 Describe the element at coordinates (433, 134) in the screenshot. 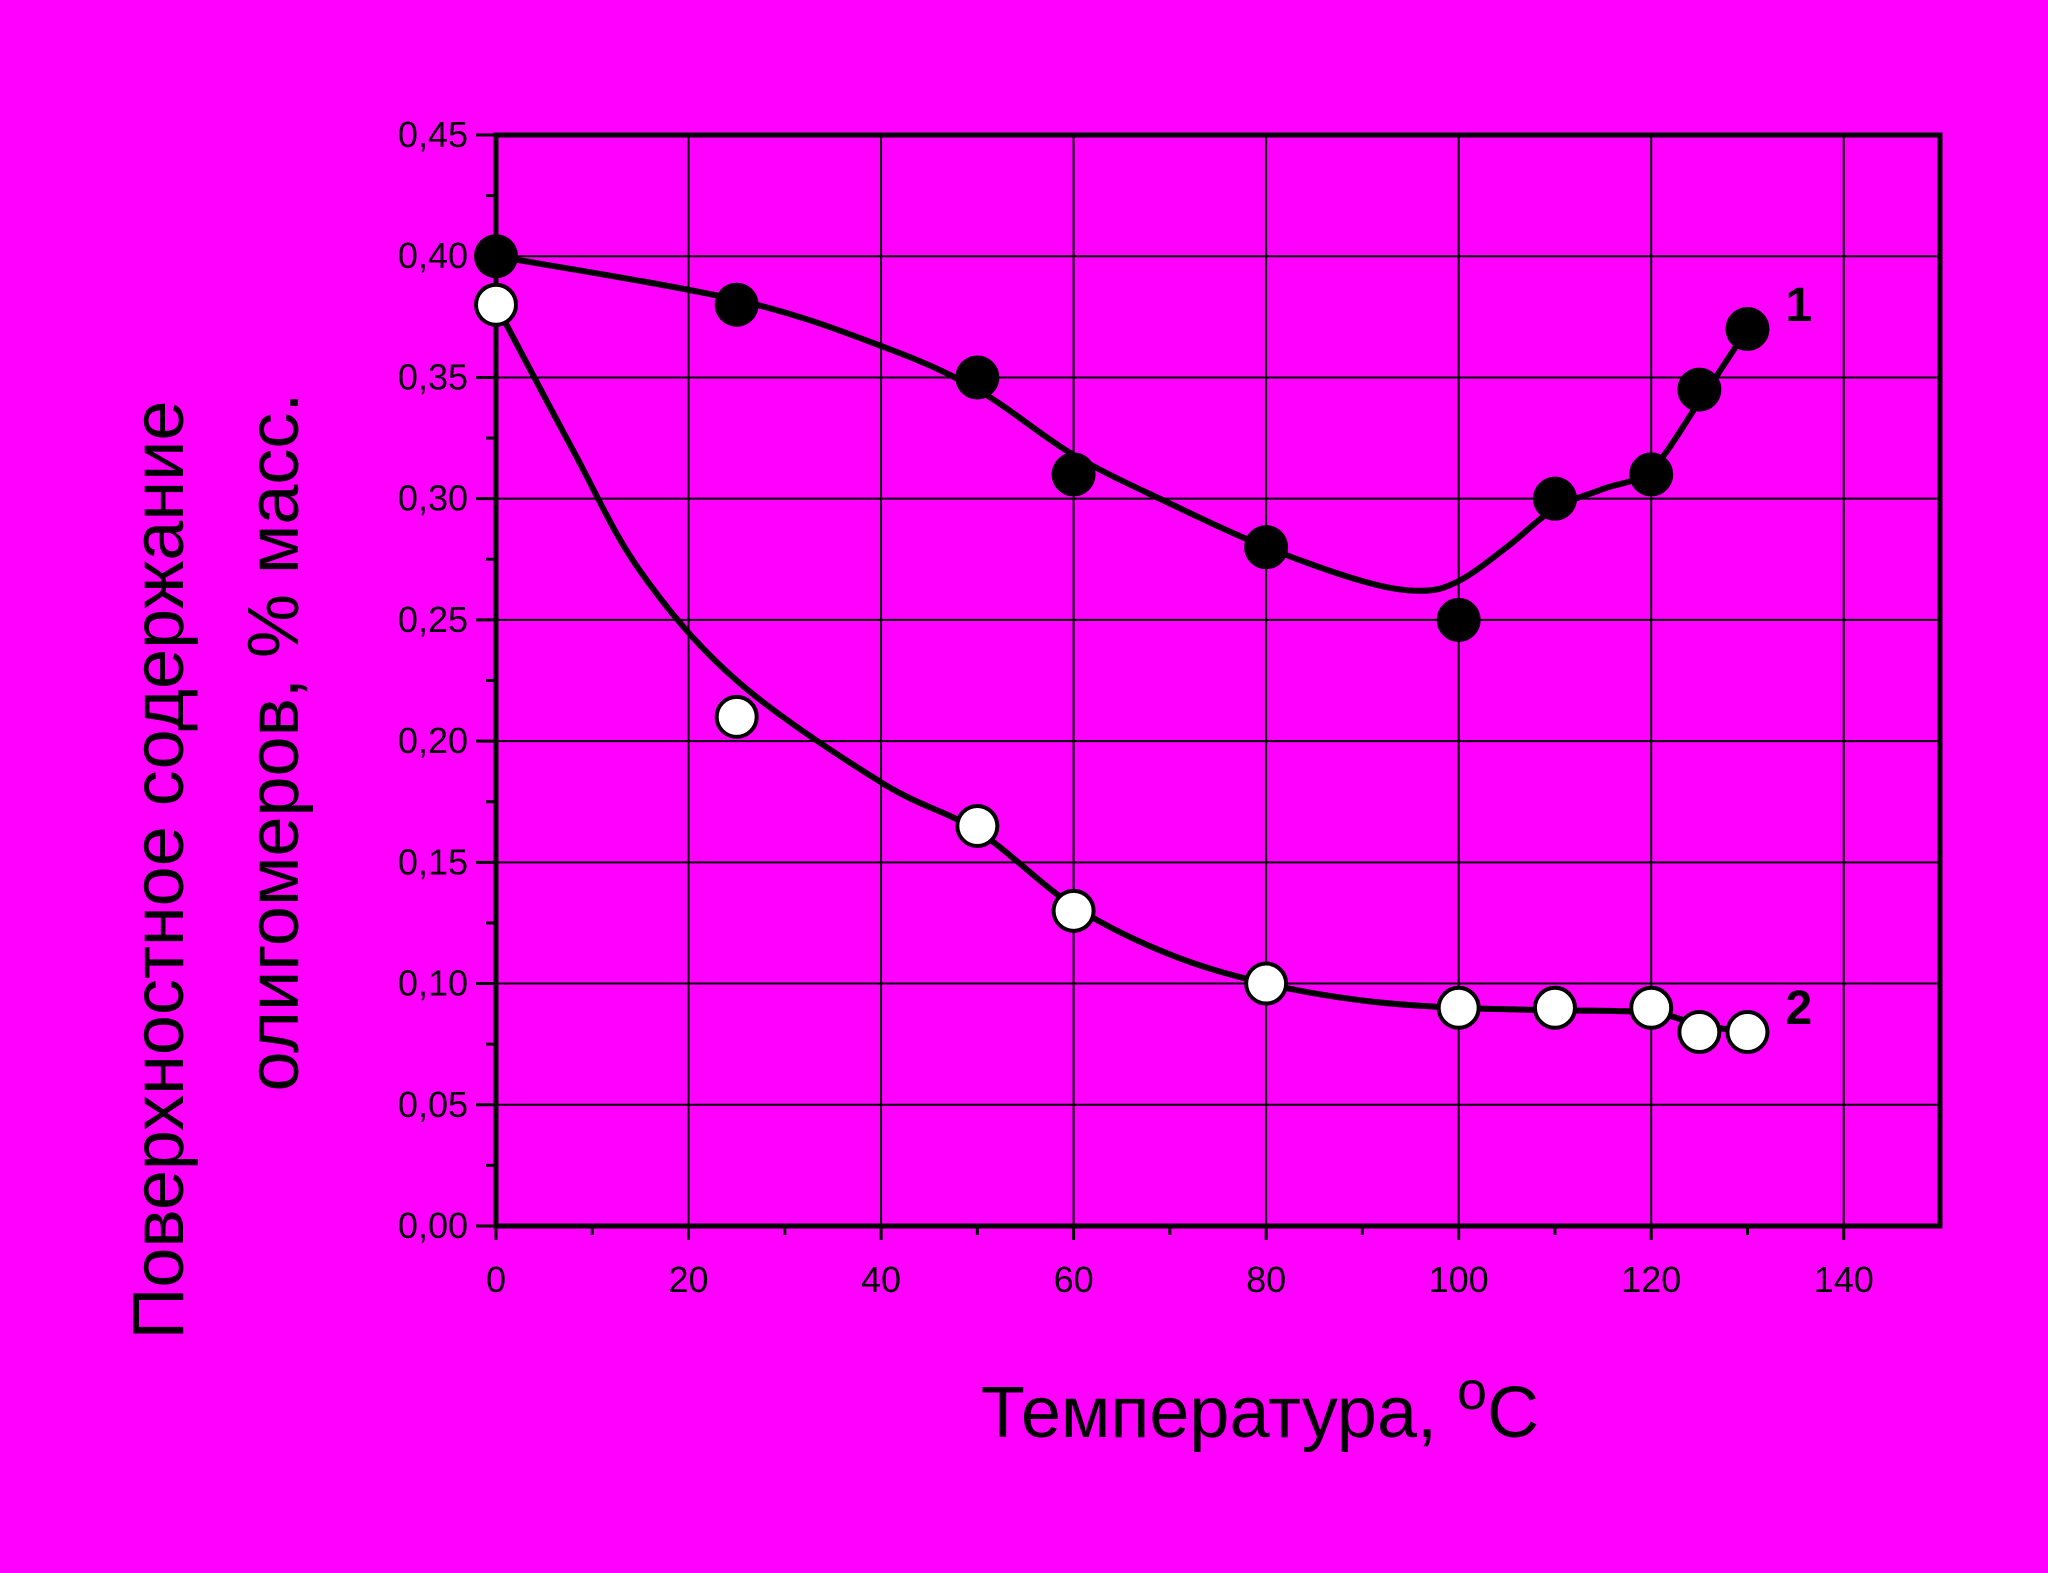

I see `y-tick-label: 0,45` at that location.